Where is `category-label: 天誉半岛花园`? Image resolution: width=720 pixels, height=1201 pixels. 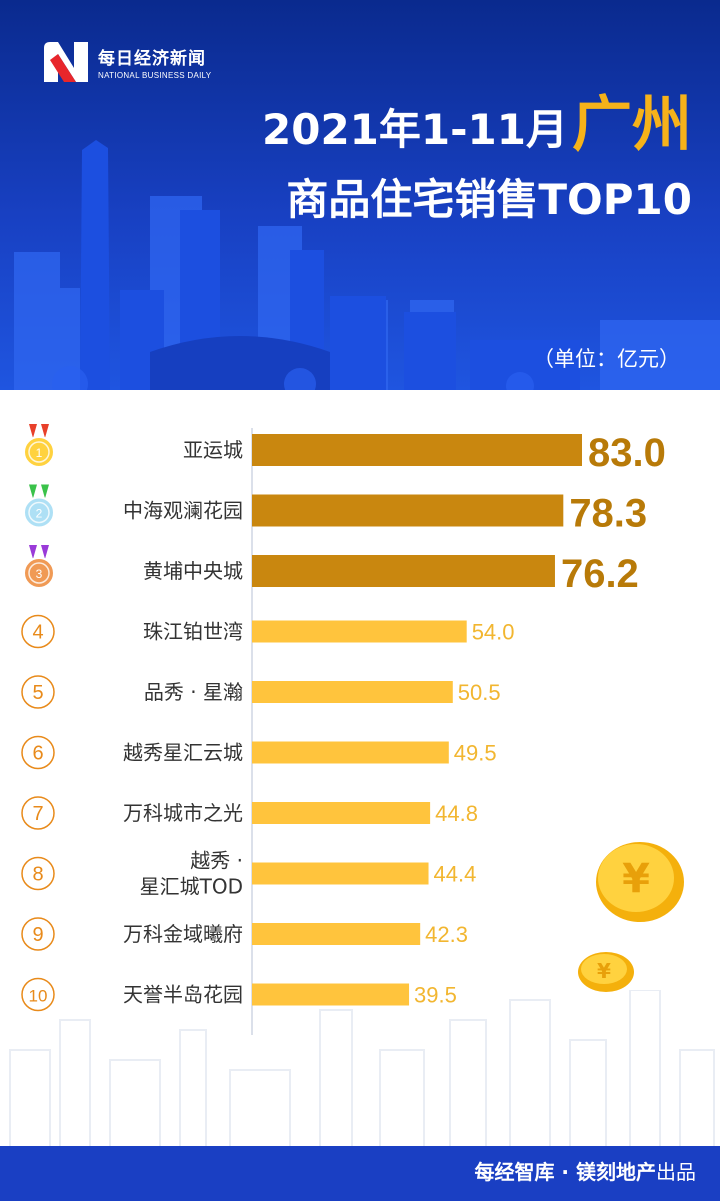
category-label: 天誉半岛花园 is located at coordinates (183, 995).